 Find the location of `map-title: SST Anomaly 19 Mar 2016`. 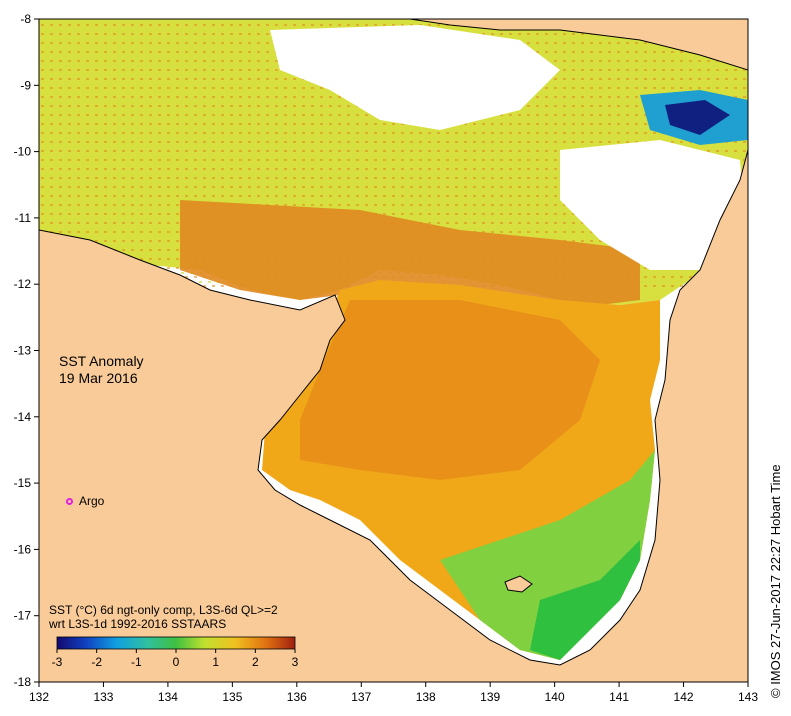

map-title: SST Anomaly 19 Mar 2016 is located at coordinates (101, 370).